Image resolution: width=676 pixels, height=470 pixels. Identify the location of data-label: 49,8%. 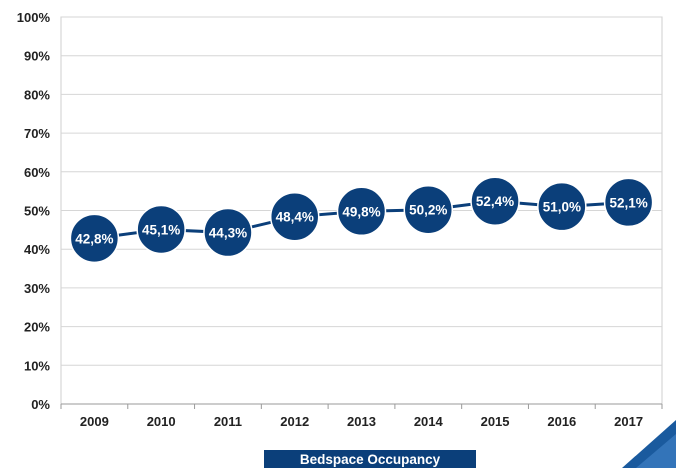
(361, 211).